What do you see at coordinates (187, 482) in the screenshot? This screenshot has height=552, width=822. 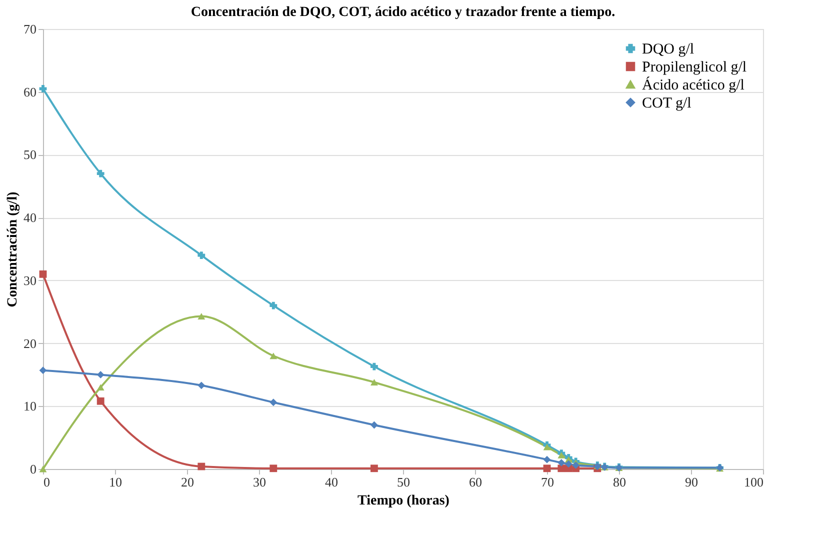 I see `x-tick-label: 20` at bounding box center [187, 482].